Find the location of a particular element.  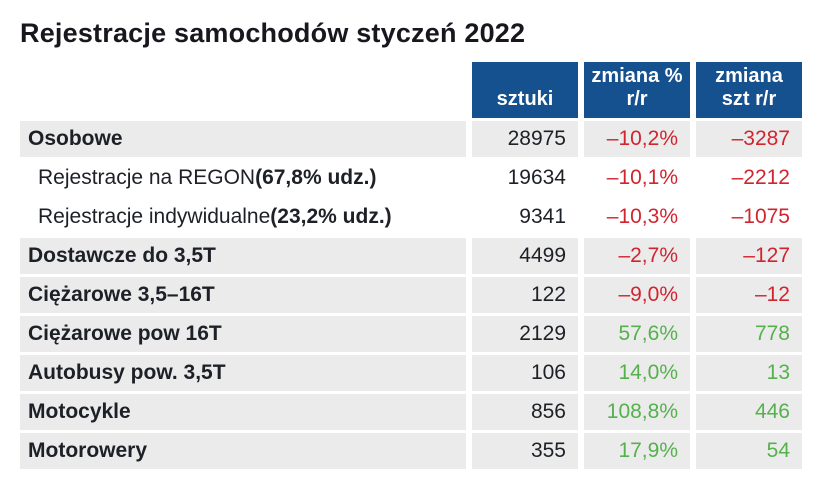

row-label-text: Dostawcze do 3,5T is located at coordinates (122, 255).